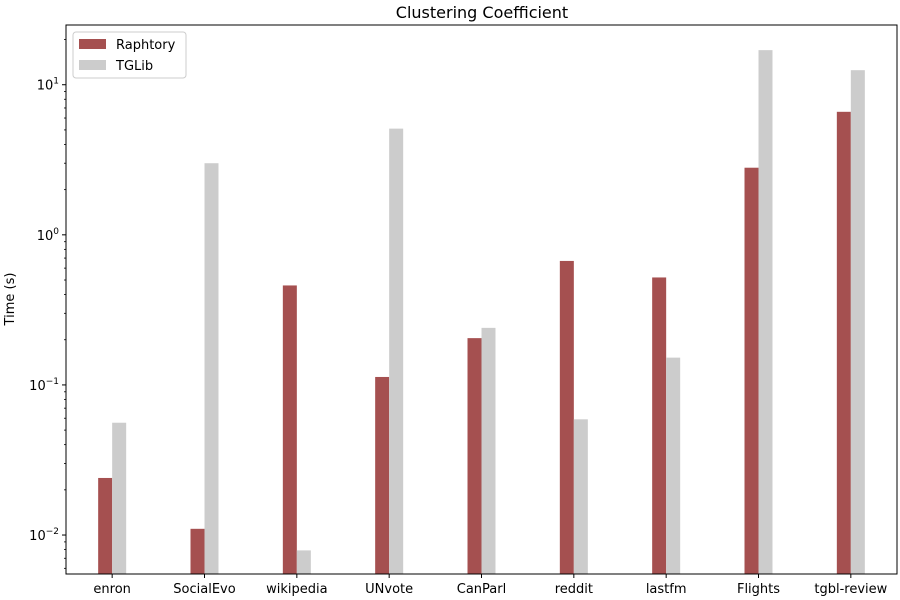 Image resolution: width=900 pixels, height=600 pixels. I want to click on bar-raphtory-unvote, so click(382, 475).